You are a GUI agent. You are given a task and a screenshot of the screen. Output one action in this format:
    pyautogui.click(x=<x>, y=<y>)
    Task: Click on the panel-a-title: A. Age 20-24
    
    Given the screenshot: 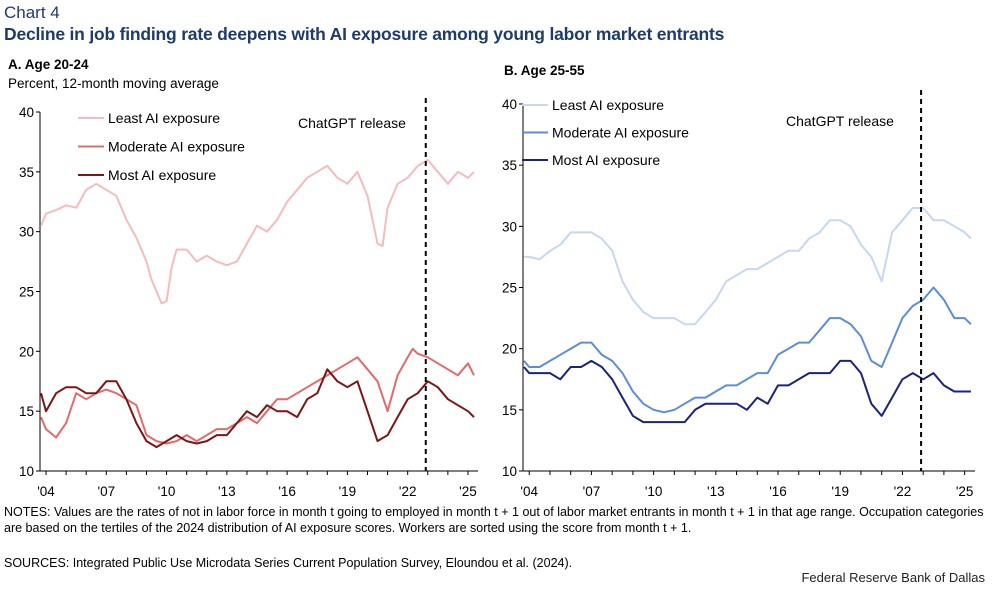 What is the action you would take?
    pyautogui.click(x=48, y=64)
    